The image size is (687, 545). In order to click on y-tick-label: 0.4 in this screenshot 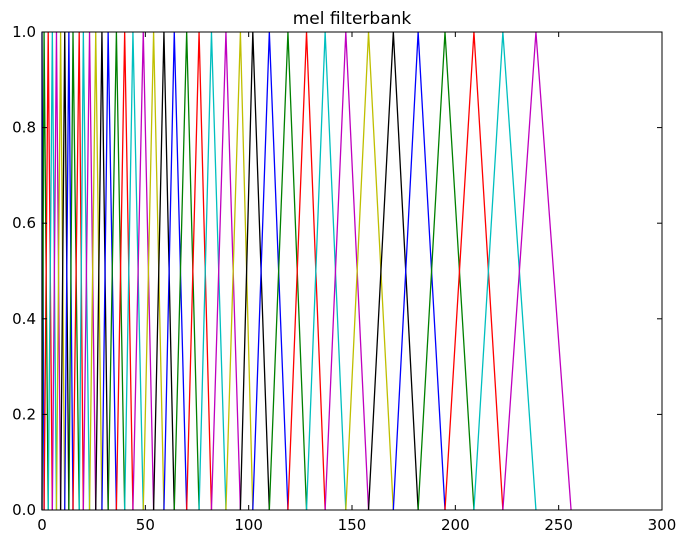, I will do `click(24, 319)`.